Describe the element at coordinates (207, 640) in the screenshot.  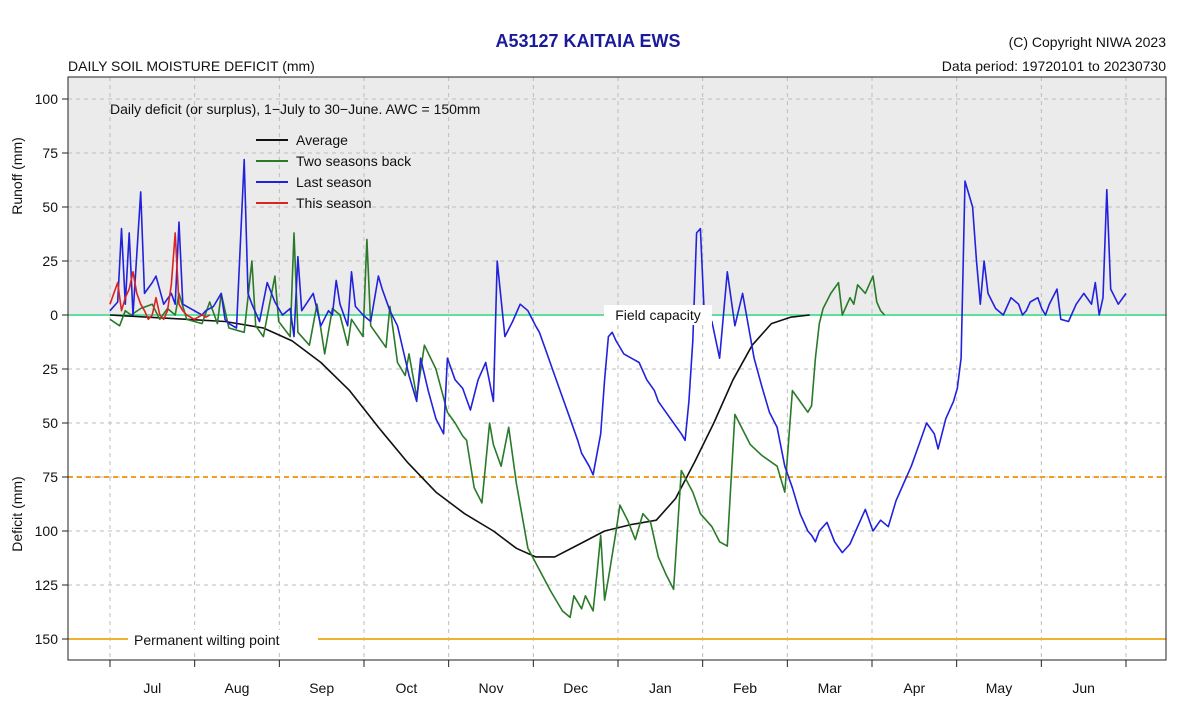
I see `wilting-point-label: Permanent wilting point` at that location.